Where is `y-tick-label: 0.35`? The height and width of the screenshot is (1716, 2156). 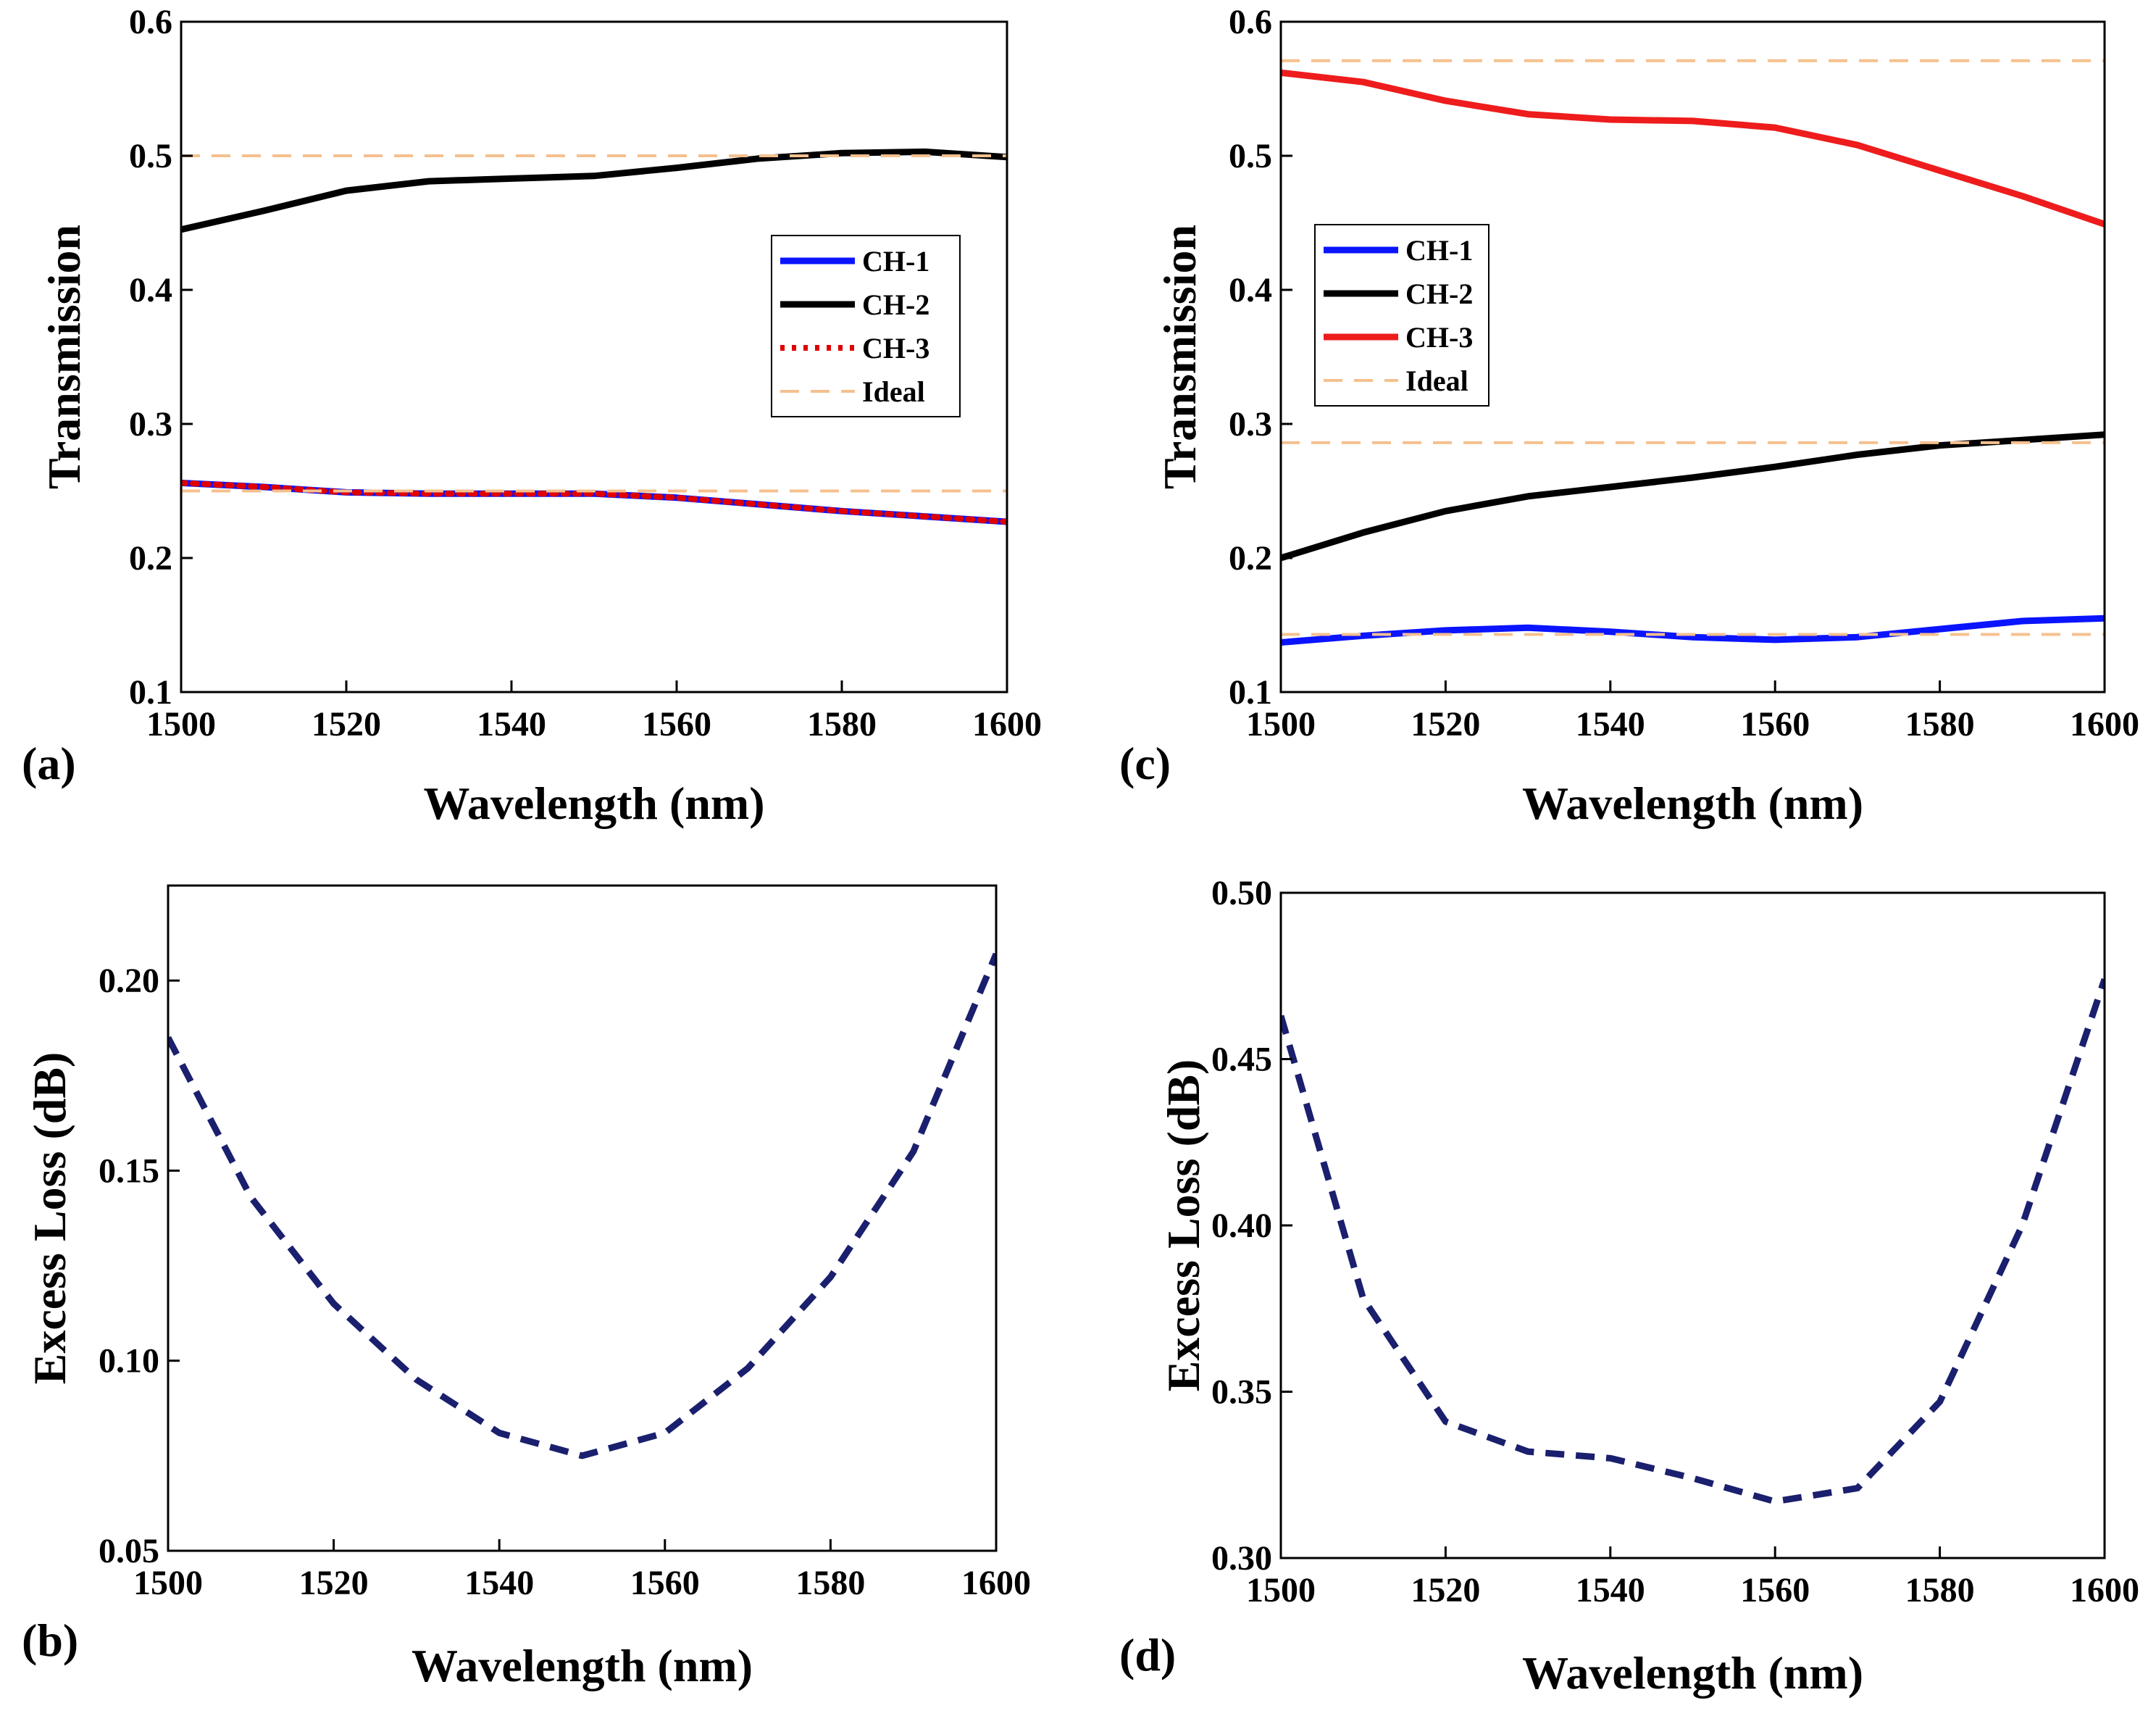
y-tick-label: 0.35 is located at coordinates (1242, 1392).